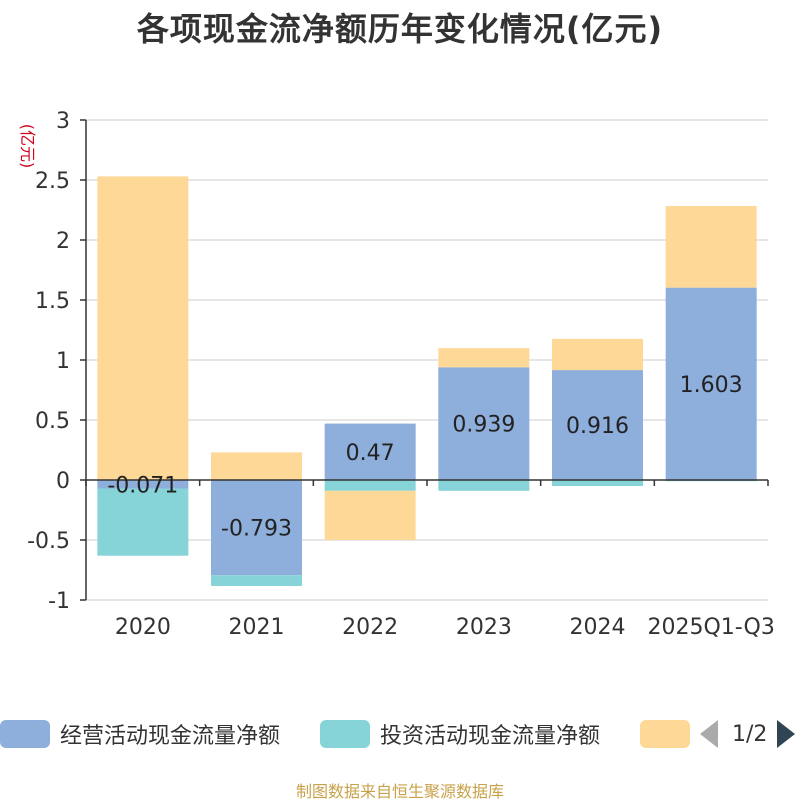 The height and width of the screenshot is (802, 800). I want to click on x-tick-label: 2020, so click(143, 627).